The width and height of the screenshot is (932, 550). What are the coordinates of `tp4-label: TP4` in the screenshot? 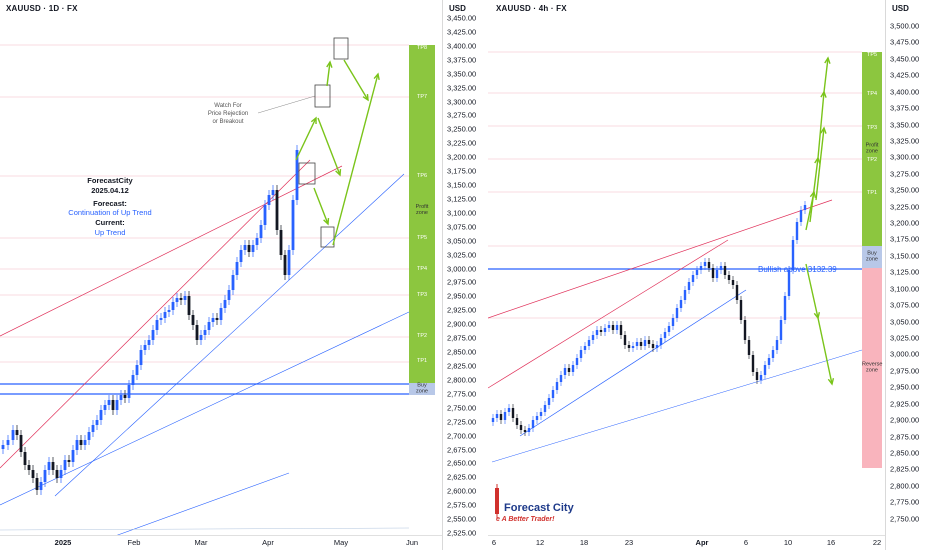 It's located at (422, 269).